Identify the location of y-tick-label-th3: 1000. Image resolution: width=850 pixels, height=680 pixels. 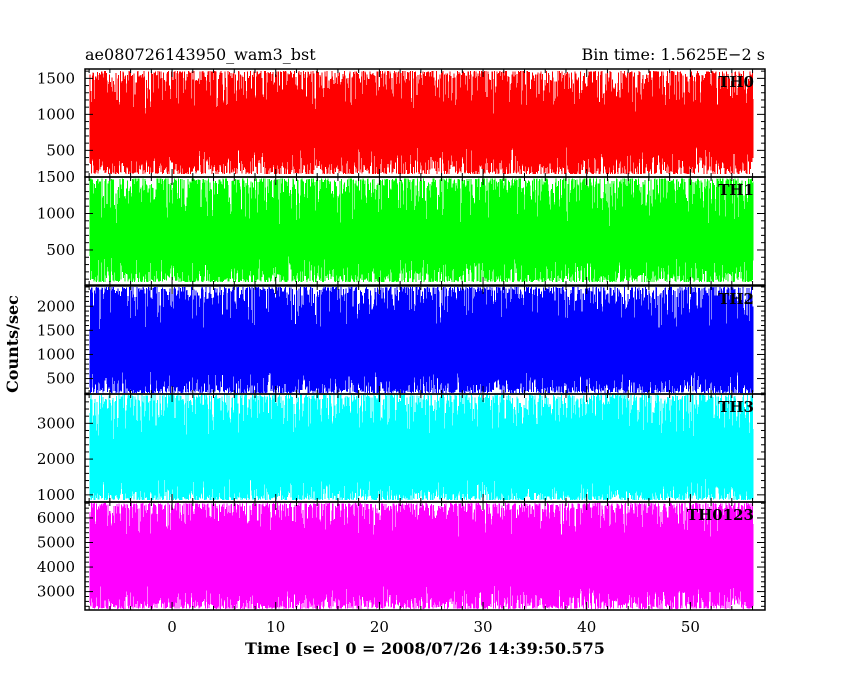
(56, 495).